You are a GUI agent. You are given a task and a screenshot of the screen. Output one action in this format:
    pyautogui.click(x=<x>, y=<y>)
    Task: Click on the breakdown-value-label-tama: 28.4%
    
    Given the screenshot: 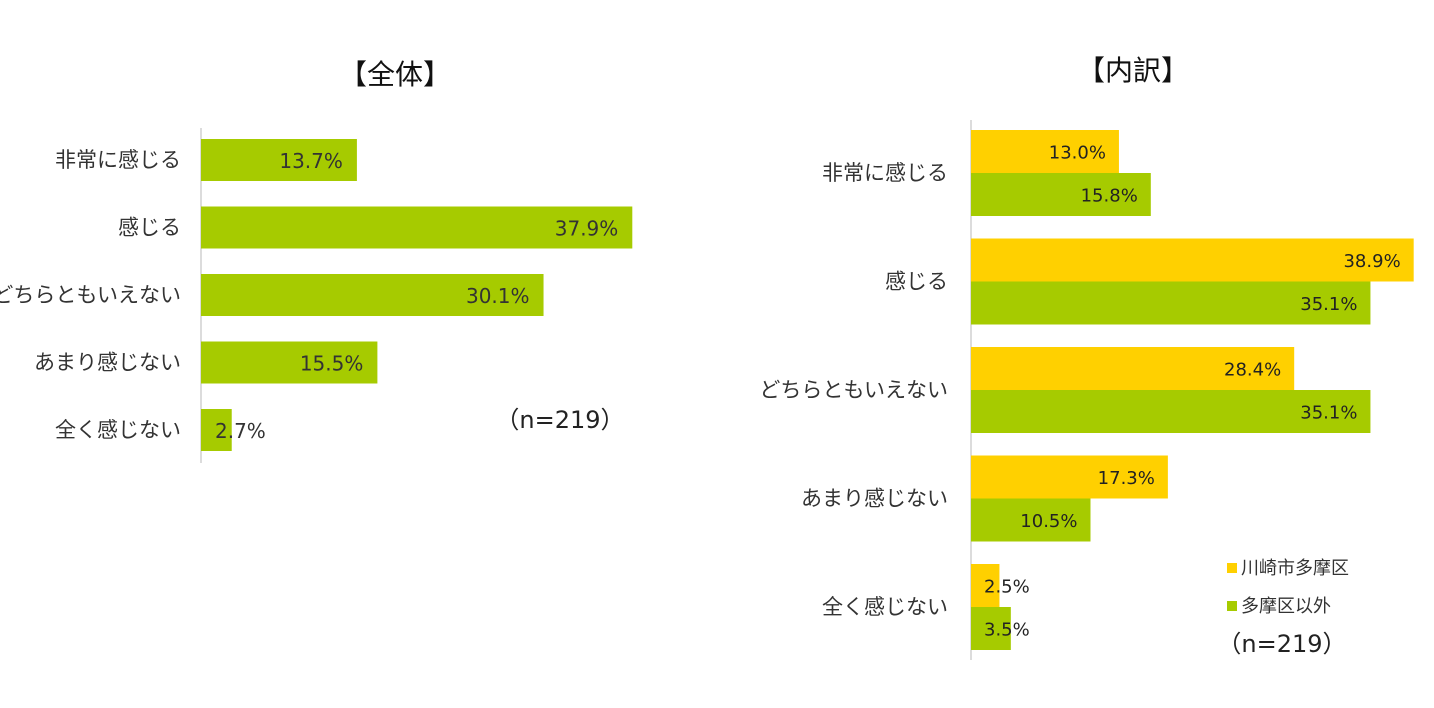 What is the action you would take?
    pyautogui.click(x=1252, y=370)
    